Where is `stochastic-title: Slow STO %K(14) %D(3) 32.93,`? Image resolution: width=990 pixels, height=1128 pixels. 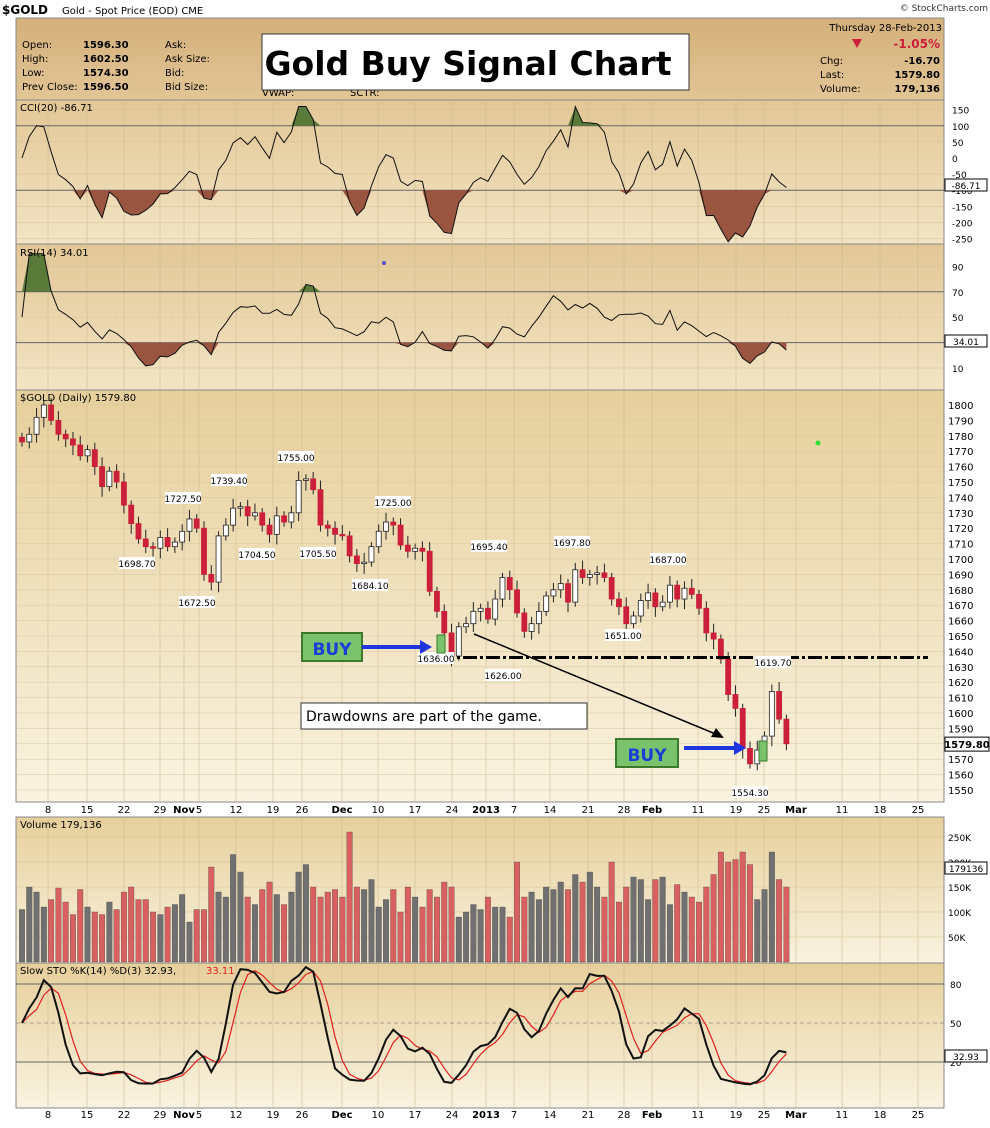 stochastic-title: Slow STO %K(14) %D(3) 32.93, is located at coordinates (98, 971).